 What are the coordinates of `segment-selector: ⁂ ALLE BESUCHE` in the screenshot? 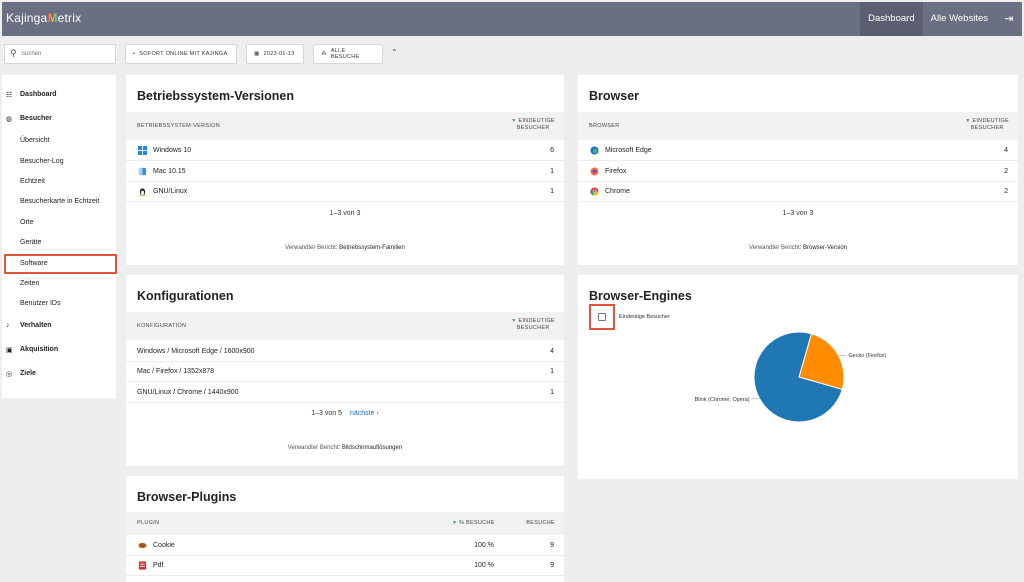 It's located at (348, 54).